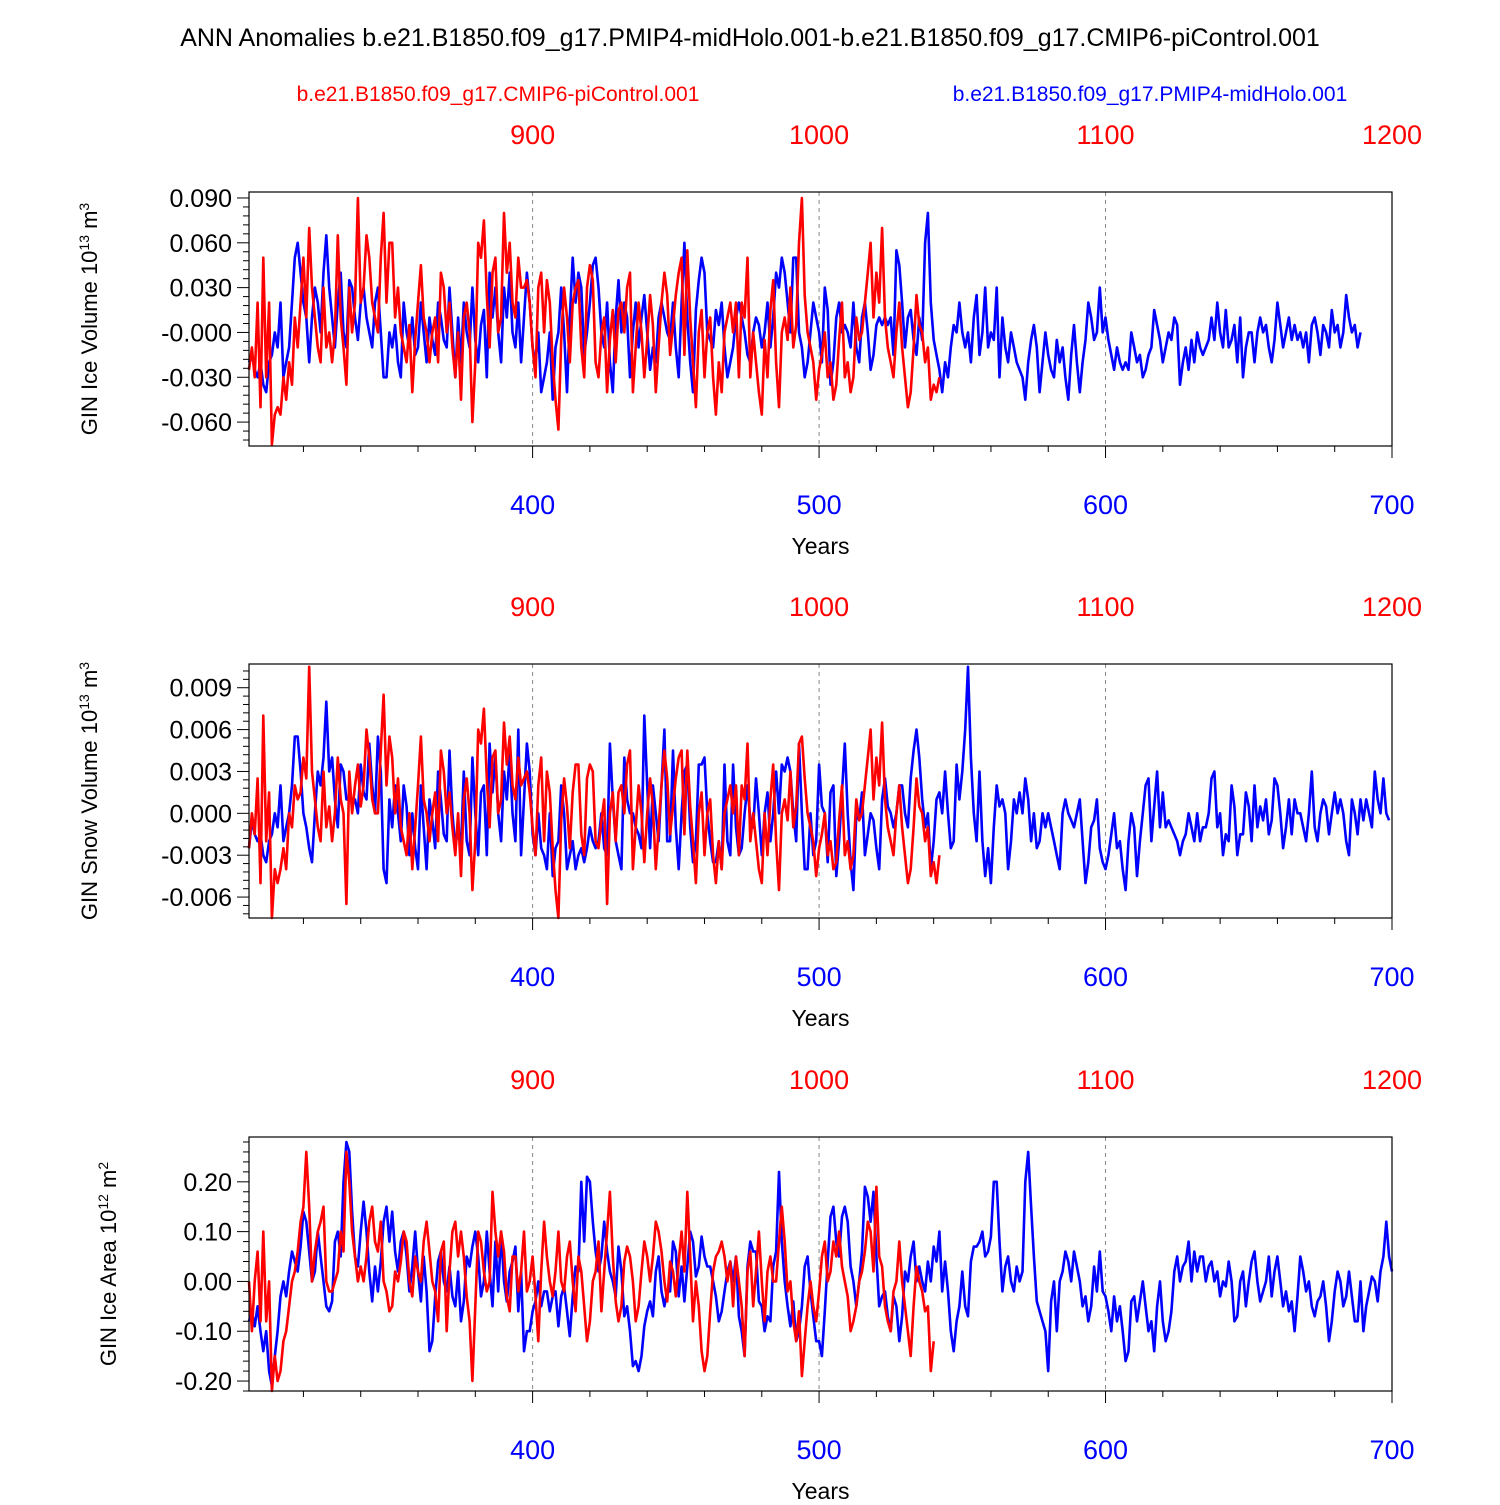 The image size is (1500, 1505). I want to click on legend-label-blue: b.e21.B1850.f09_g17.PMIP4-midHolo.001, so click(1150, 94).